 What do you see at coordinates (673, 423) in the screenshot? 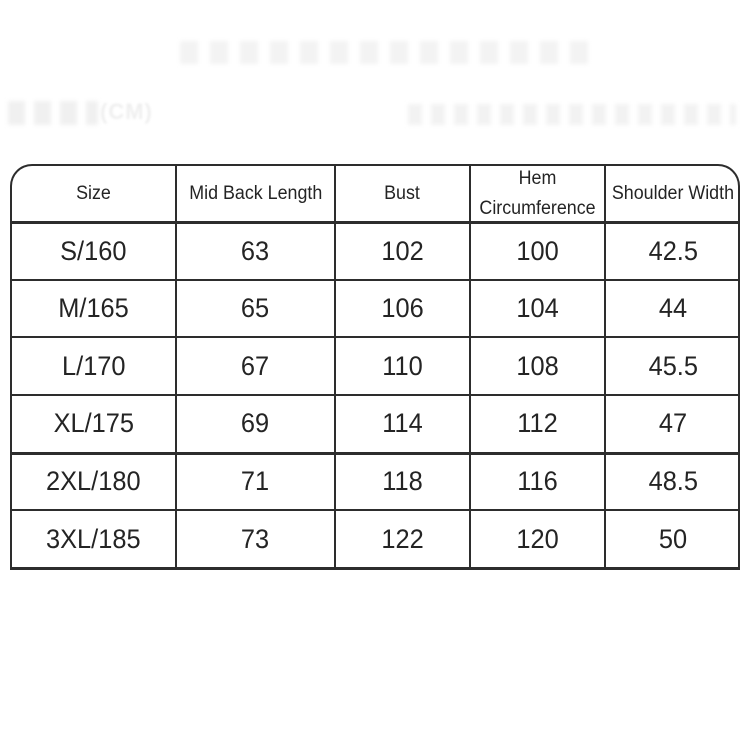
I see `table-cell: 47` at bounding box center [673, 423].